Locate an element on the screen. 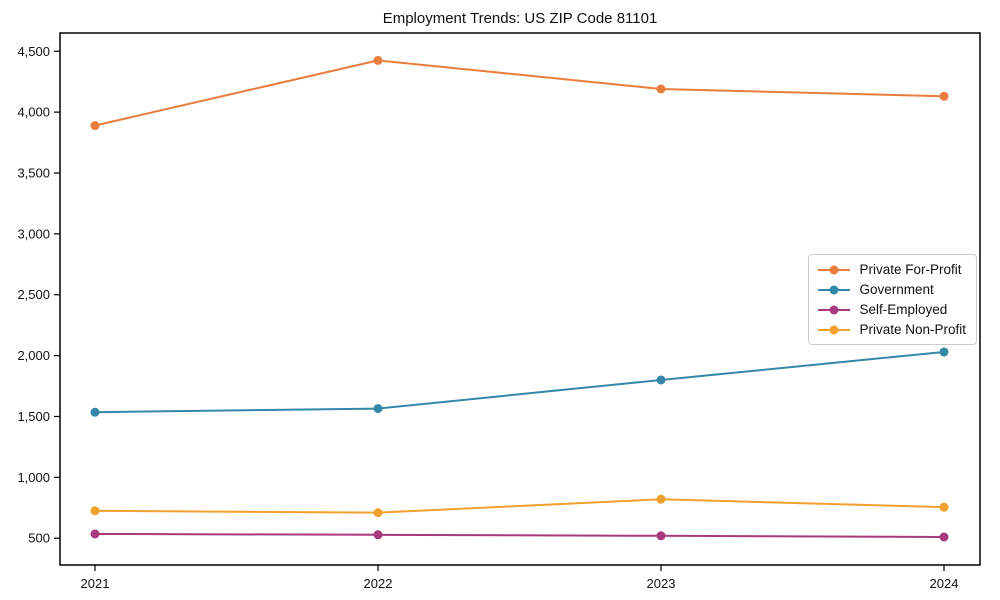  y-tick-label: 1,500 is located at coordinates (33, 416).